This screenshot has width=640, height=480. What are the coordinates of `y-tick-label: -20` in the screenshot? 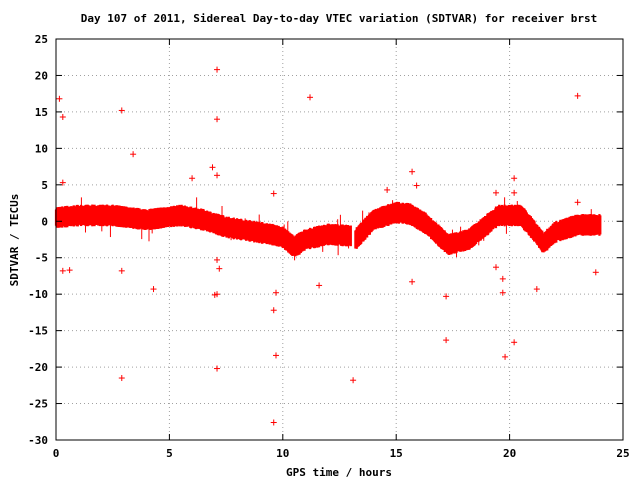 It's located at (38, 367).